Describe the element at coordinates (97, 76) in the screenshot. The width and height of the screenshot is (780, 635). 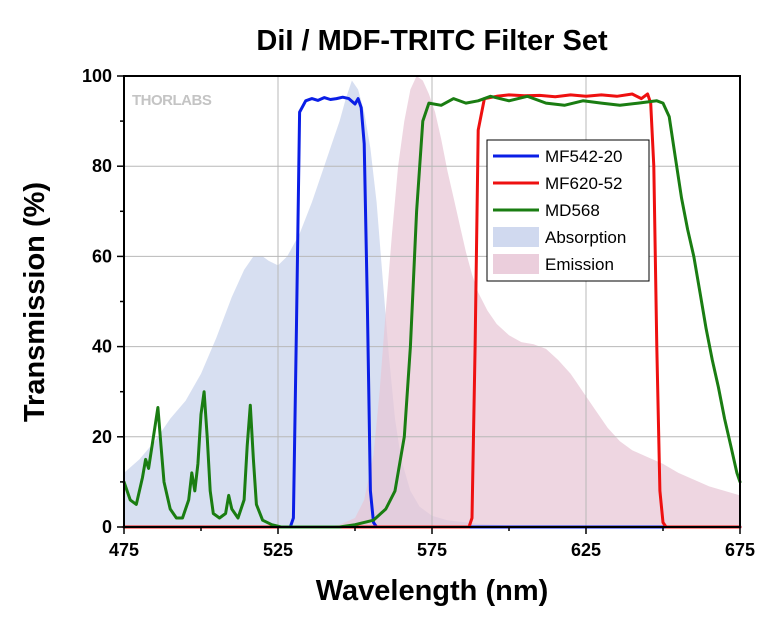
I see `y-tick-label: 100` at that location.